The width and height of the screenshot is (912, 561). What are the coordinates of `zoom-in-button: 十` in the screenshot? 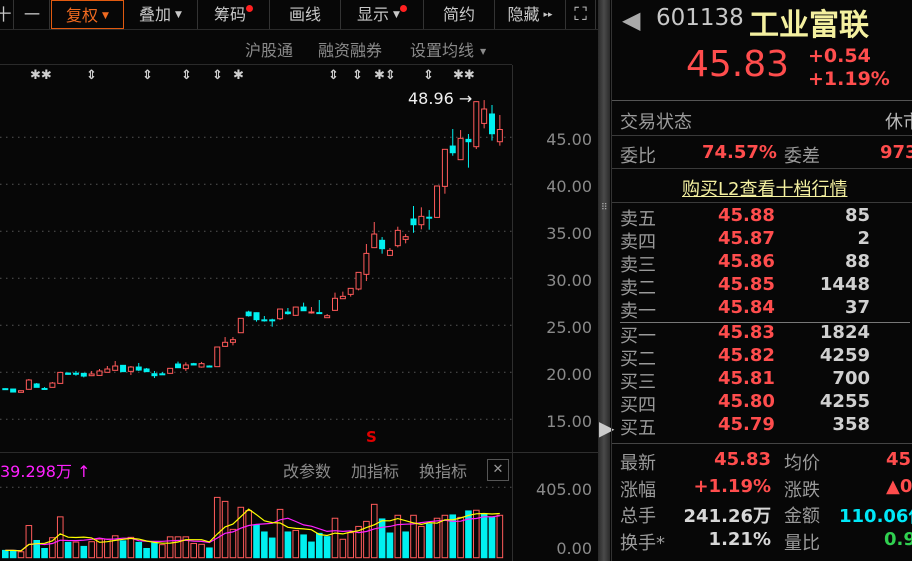 It's located at (7, 14).